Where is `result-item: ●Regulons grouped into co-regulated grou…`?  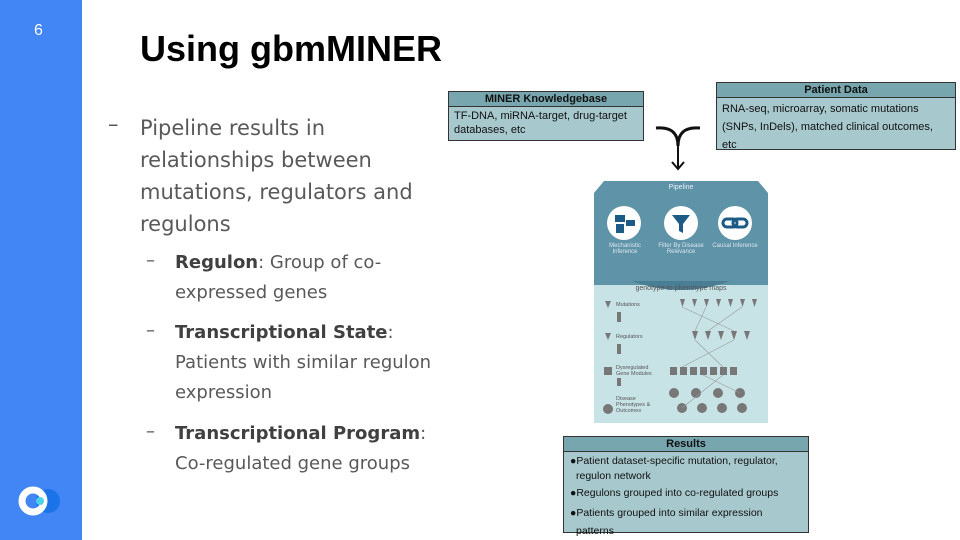 result-item: ●Regulons grouped into co-regulated grou… is located at coordinates (674, 493).